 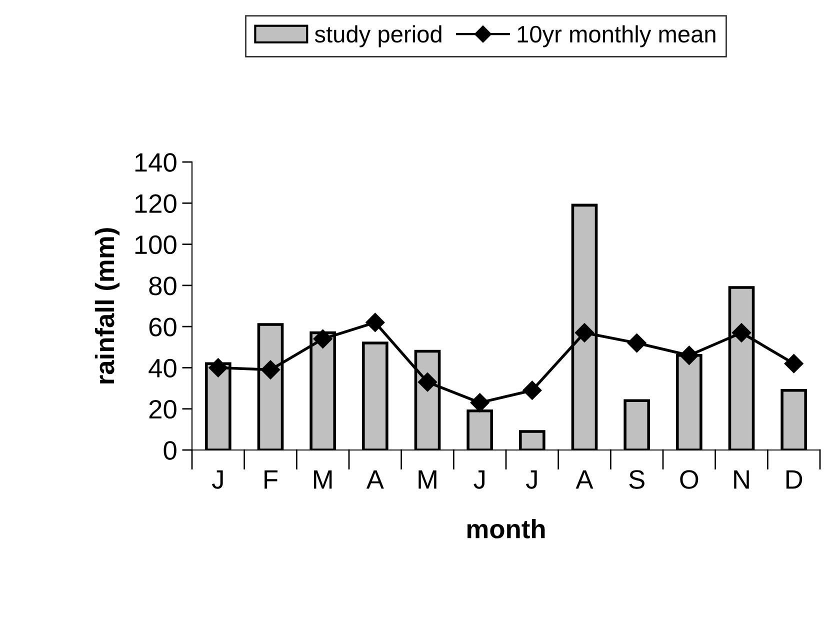 What do you see at coordinates (271, 479) in the screenshot?
I see `x-tick-label: F` at bounding box center [271, 479].